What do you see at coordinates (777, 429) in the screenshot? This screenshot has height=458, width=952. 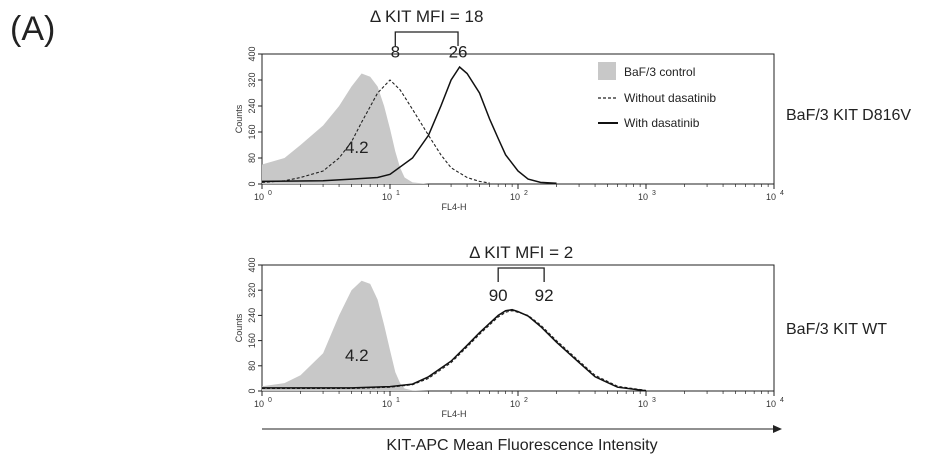 I see `x-axis-arrowhead` at bounding box center [777, 429].